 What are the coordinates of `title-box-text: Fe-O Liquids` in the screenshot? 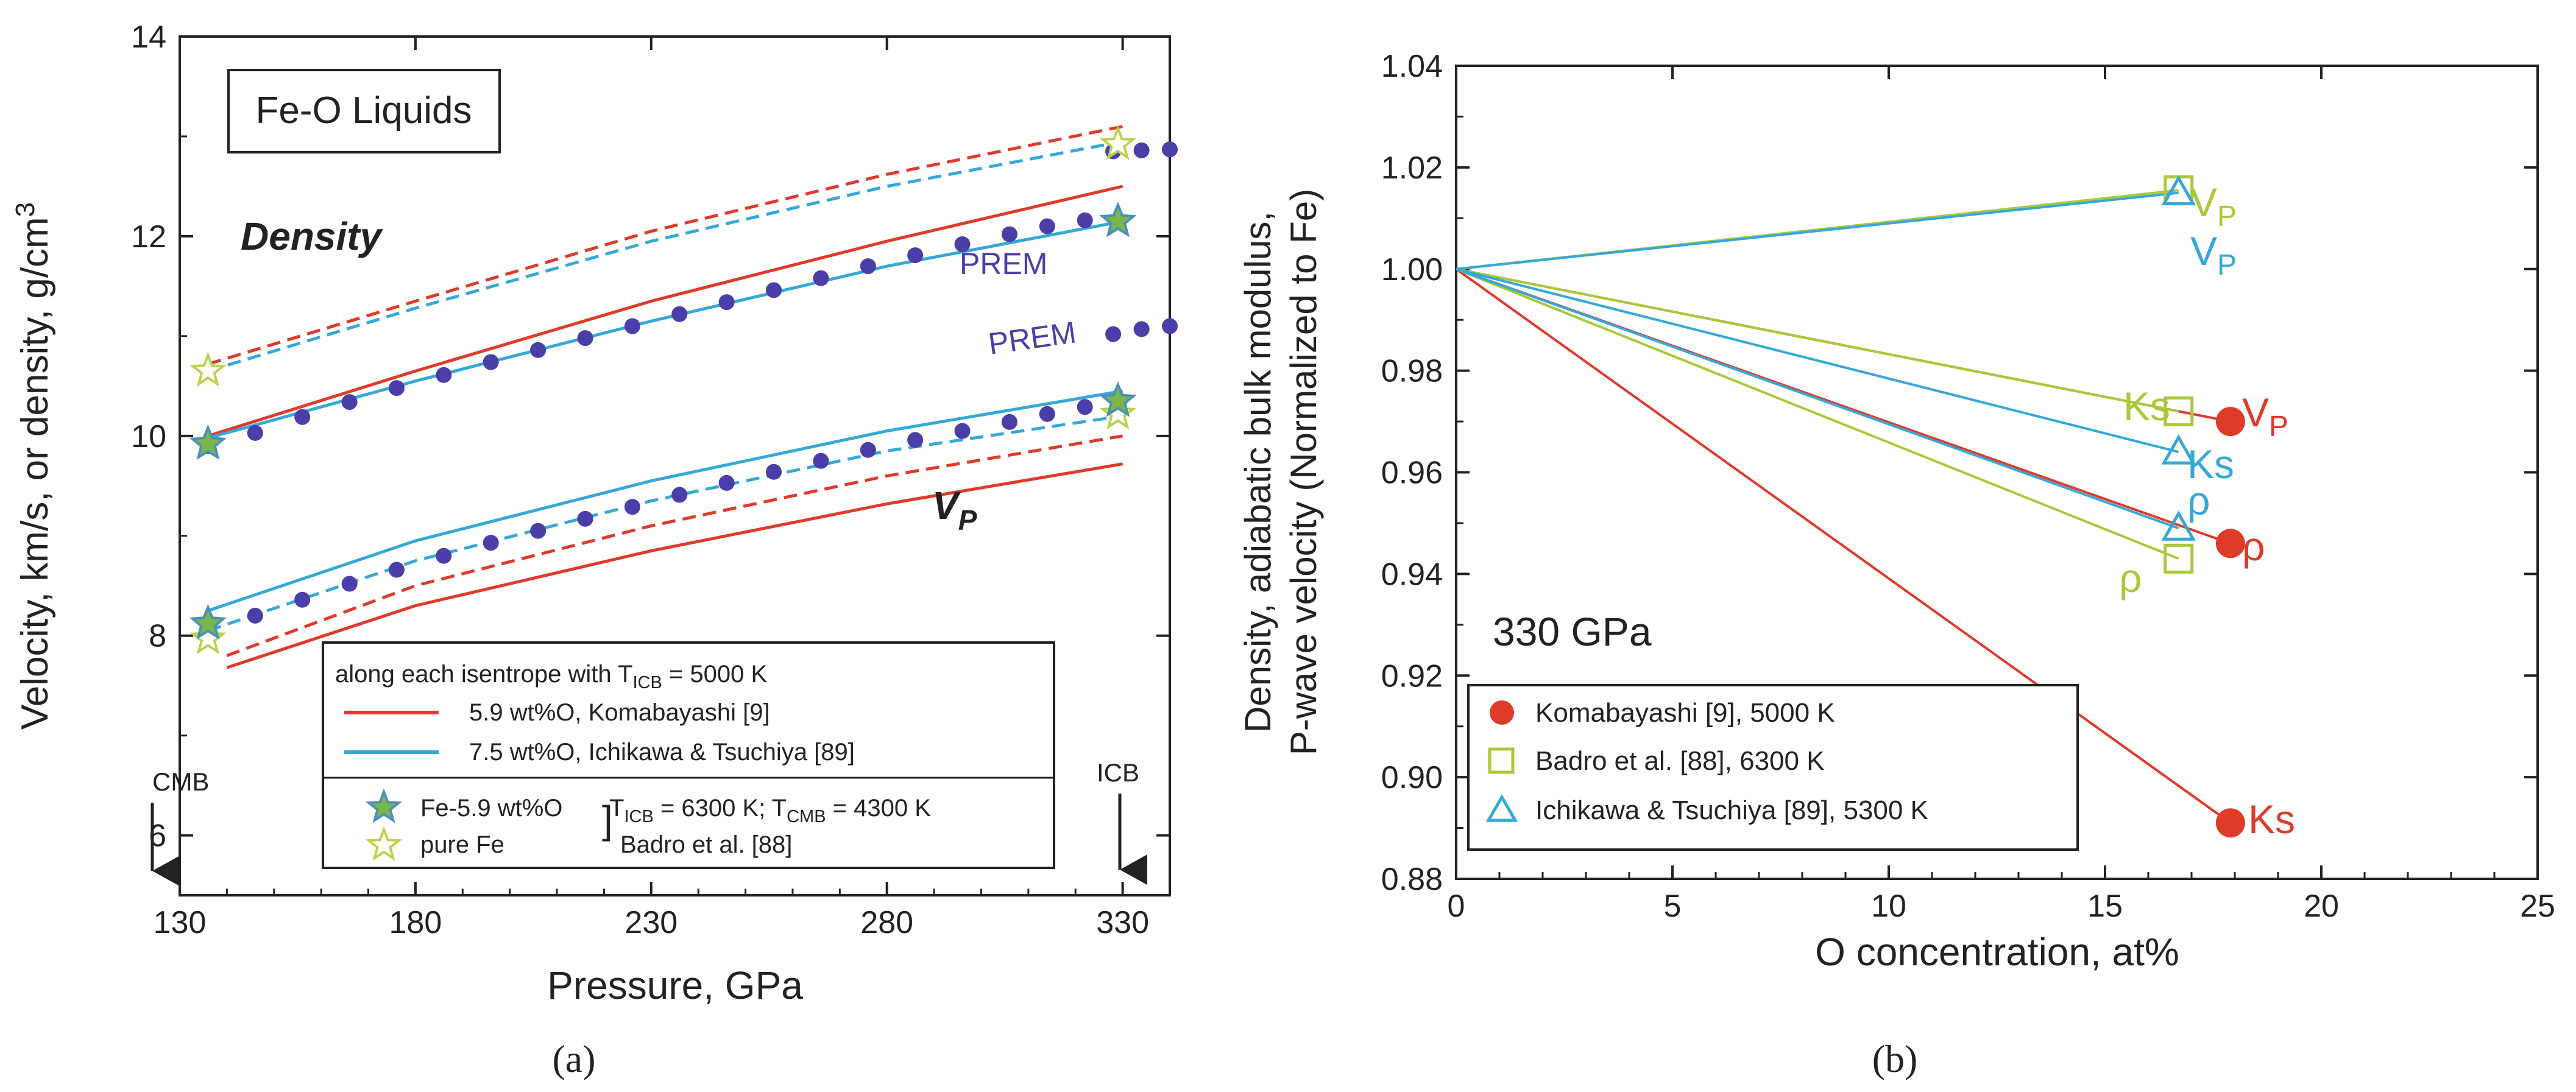 It's located at (364, 111).